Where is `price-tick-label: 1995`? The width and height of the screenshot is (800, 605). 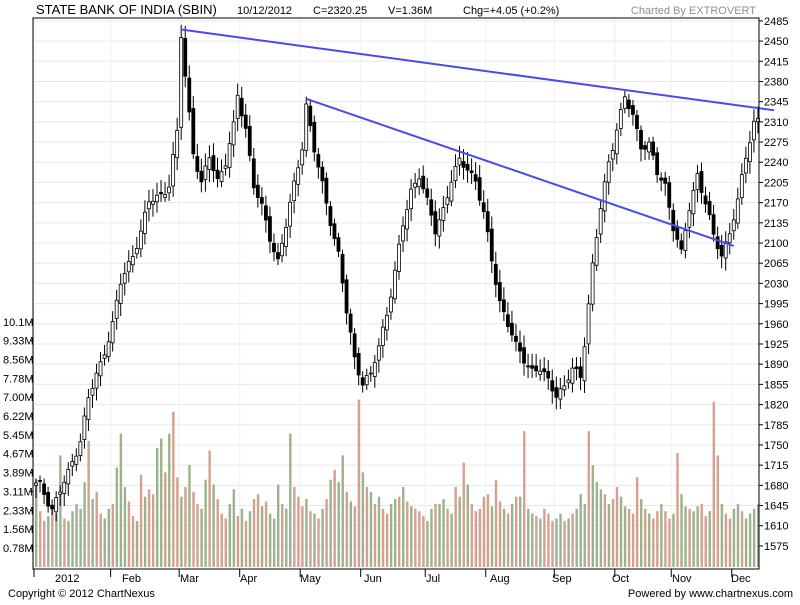 price-tick-label: 1995 is located at coordinates (776, 305).